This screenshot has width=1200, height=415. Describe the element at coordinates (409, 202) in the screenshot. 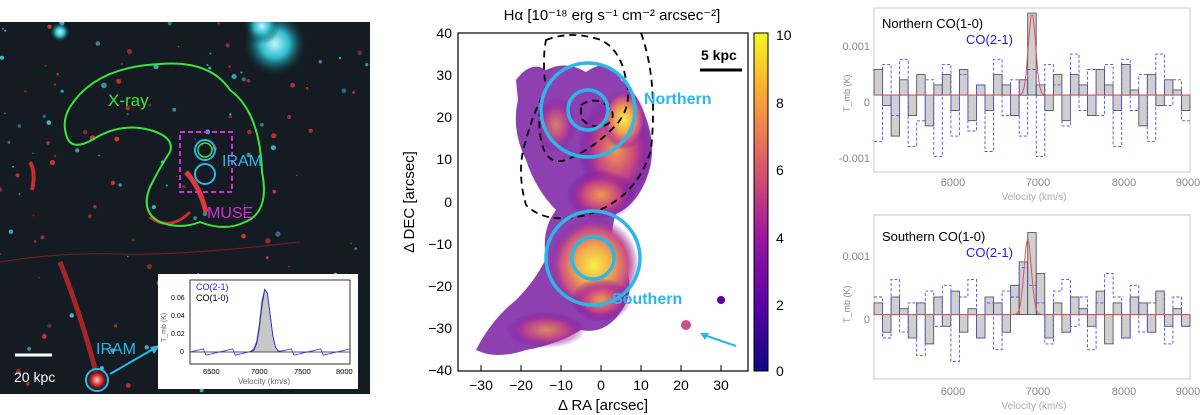

I see `map-ylabel: Δ DEC [arcsec]` at that location.